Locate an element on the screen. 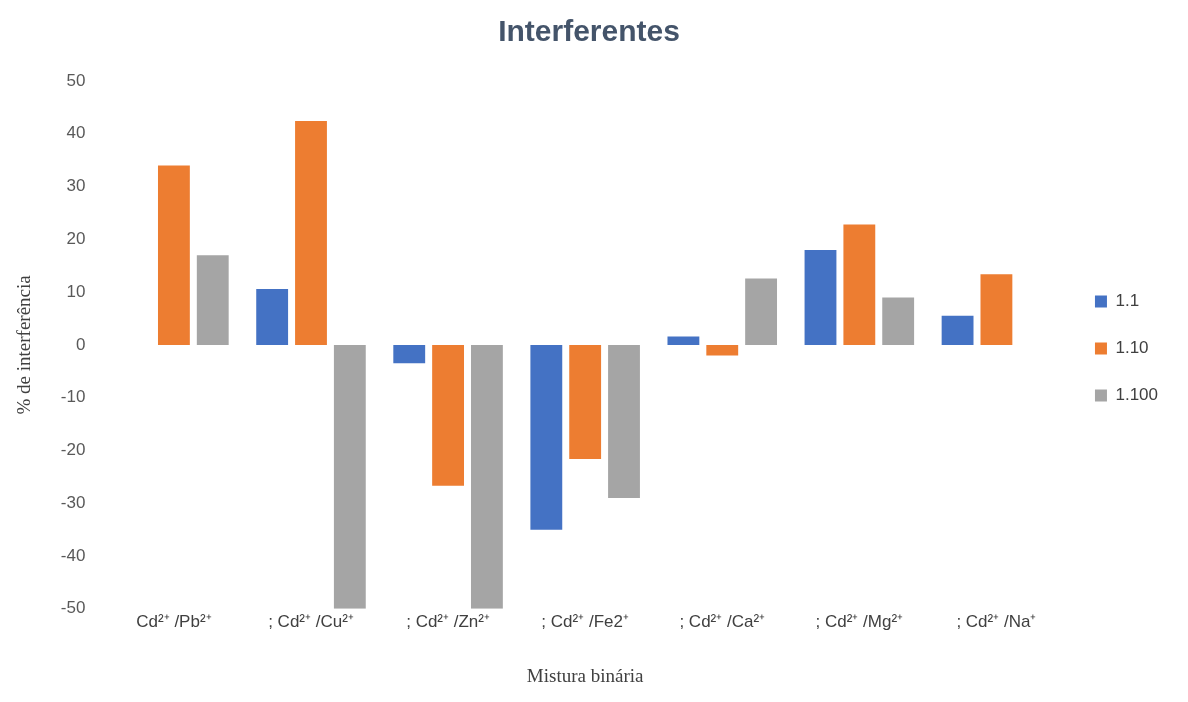  chart-title: Interferentes is located at coordinates (589, 31).